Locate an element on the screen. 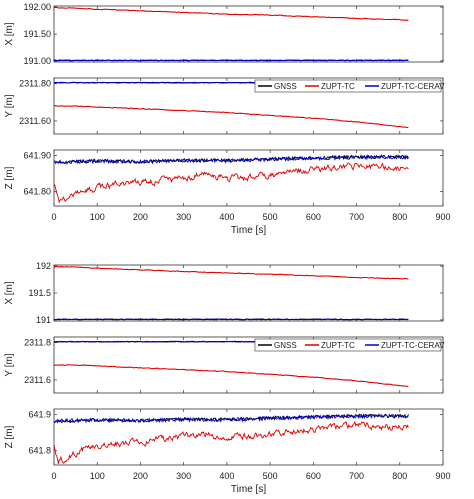 This screenshot has height=499, width=474. y-tick-label: 641.9 is located at coordinates (39, 414).